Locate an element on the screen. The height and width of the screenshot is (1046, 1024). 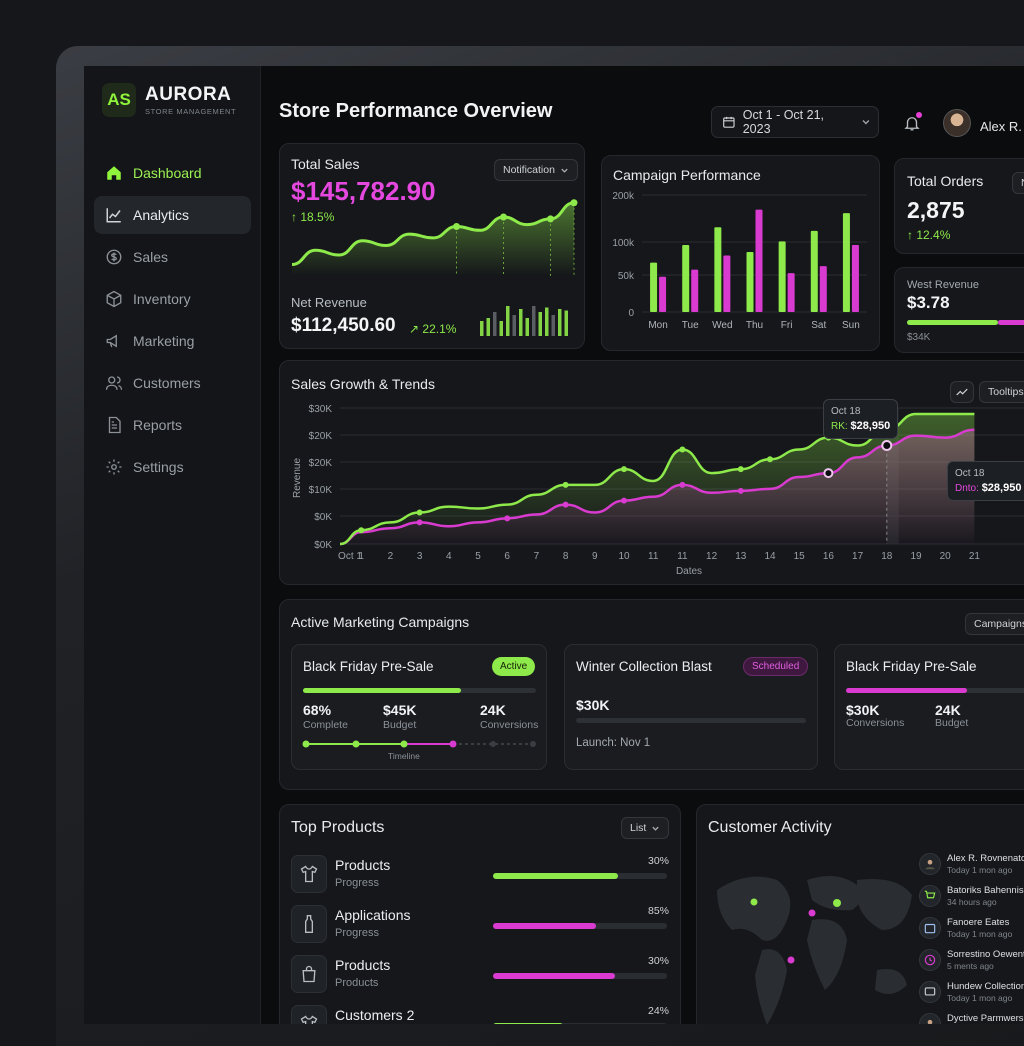
notification-dropdown: Notification is located at coordinates (536, 170).